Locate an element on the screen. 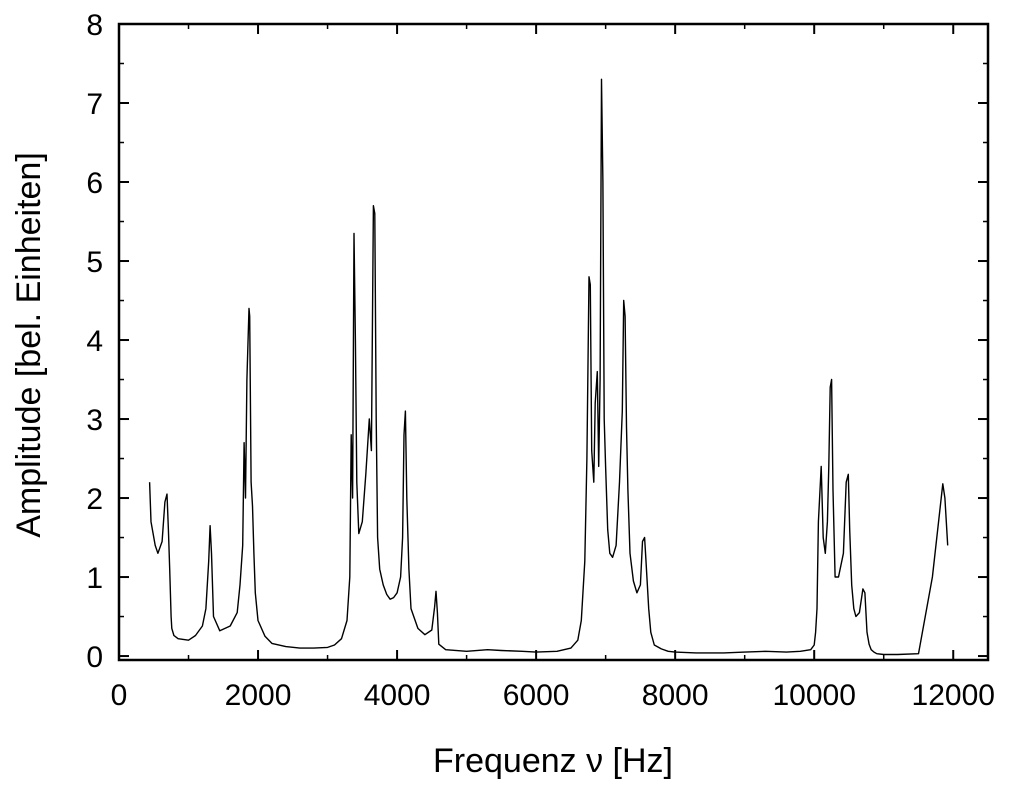 This screenshot has width=1021, height=788. y-tick-label: 8 is located at coordinates (94, 25).